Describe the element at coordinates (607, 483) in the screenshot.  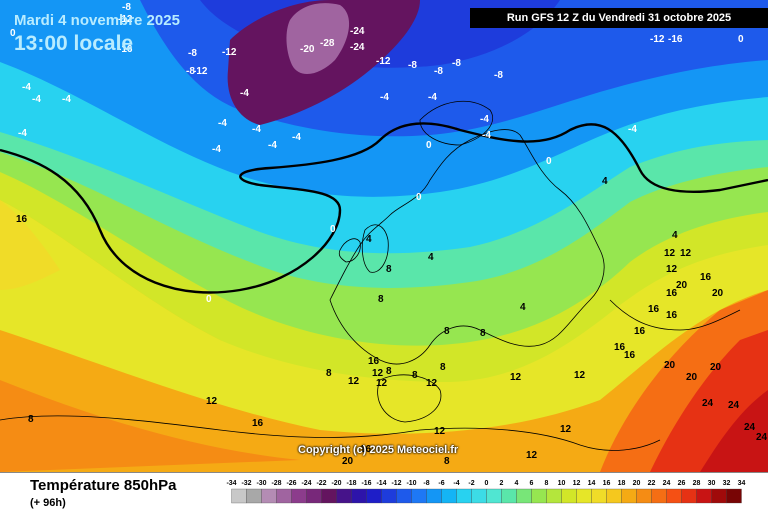
I see `legend-tick: 16` at that location.